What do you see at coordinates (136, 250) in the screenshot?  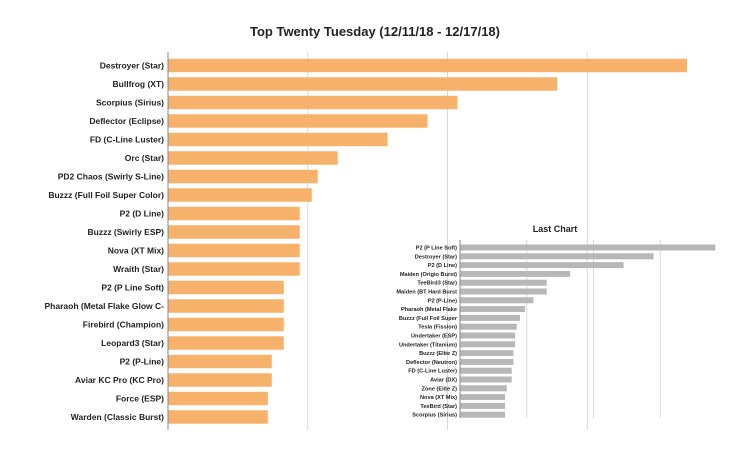 I see `main-category-label: Nova (XT Mix)` at bounding box center [136, 250].